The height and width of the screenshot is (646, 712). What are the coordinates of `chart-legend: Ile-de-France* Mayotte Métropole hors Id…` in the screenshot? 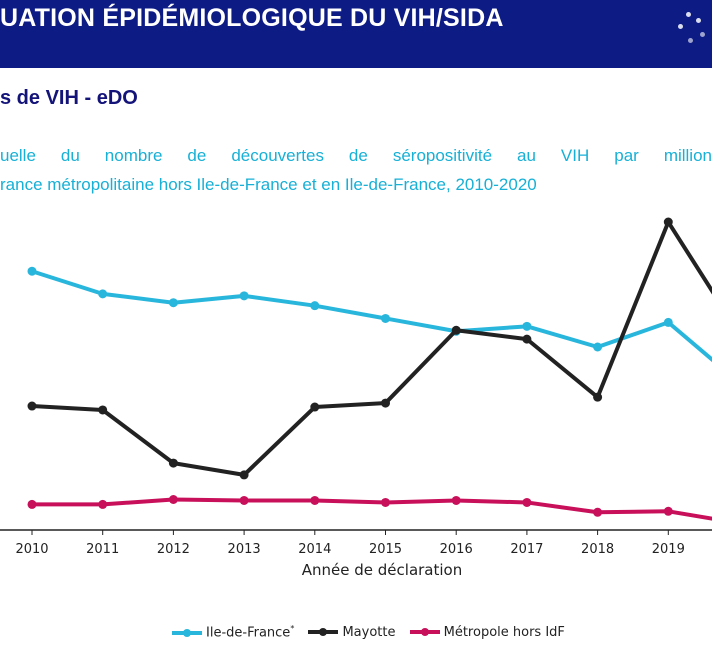 It's located at (373, 632).